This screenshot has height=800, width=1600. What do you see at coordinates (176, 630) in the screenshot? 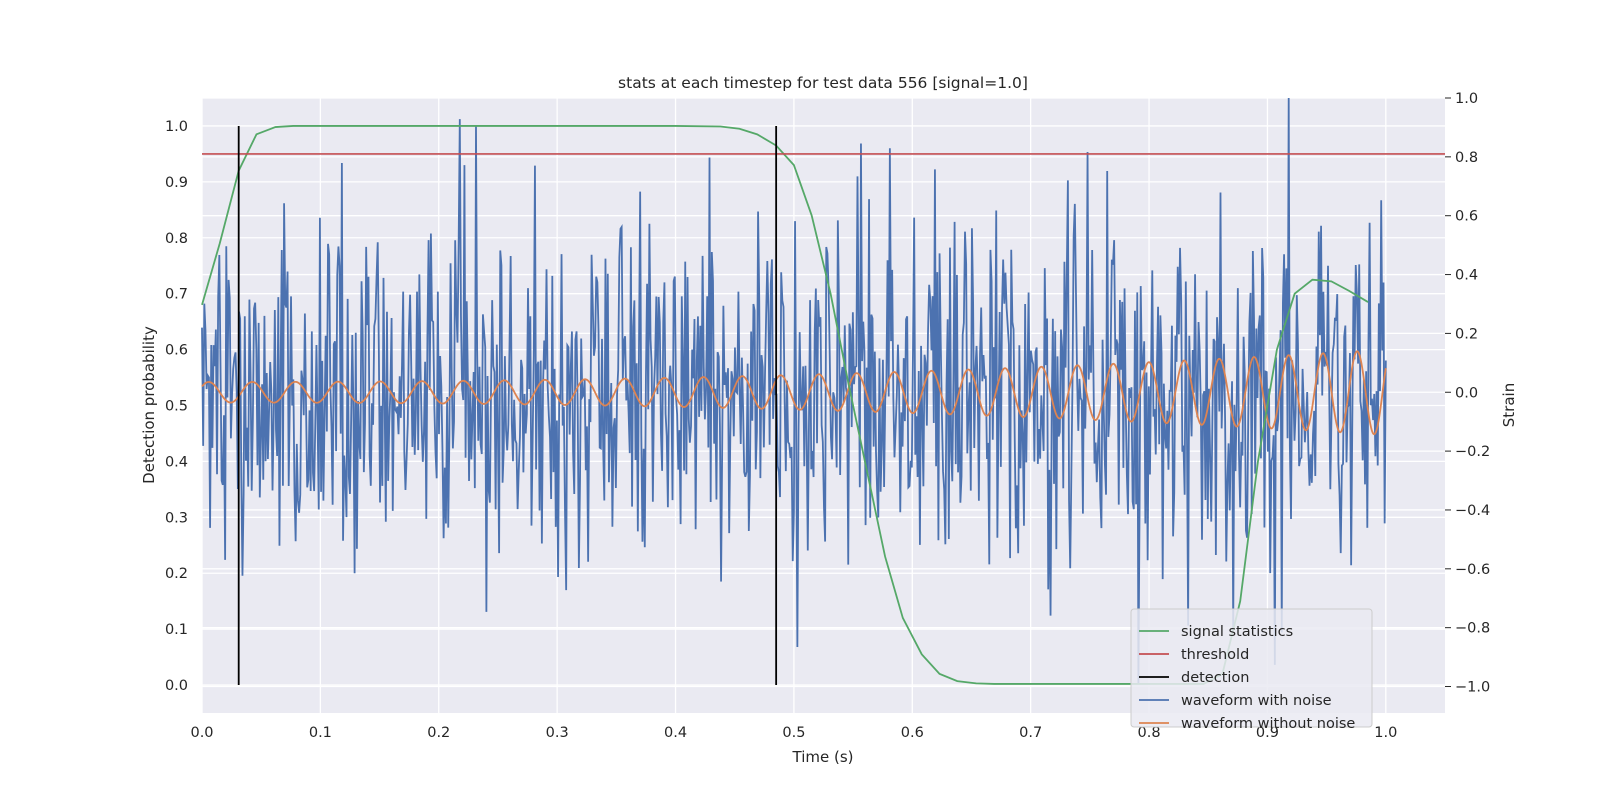
I see `y-left-tick-label: 0.1` at bounding box center [176, 630].